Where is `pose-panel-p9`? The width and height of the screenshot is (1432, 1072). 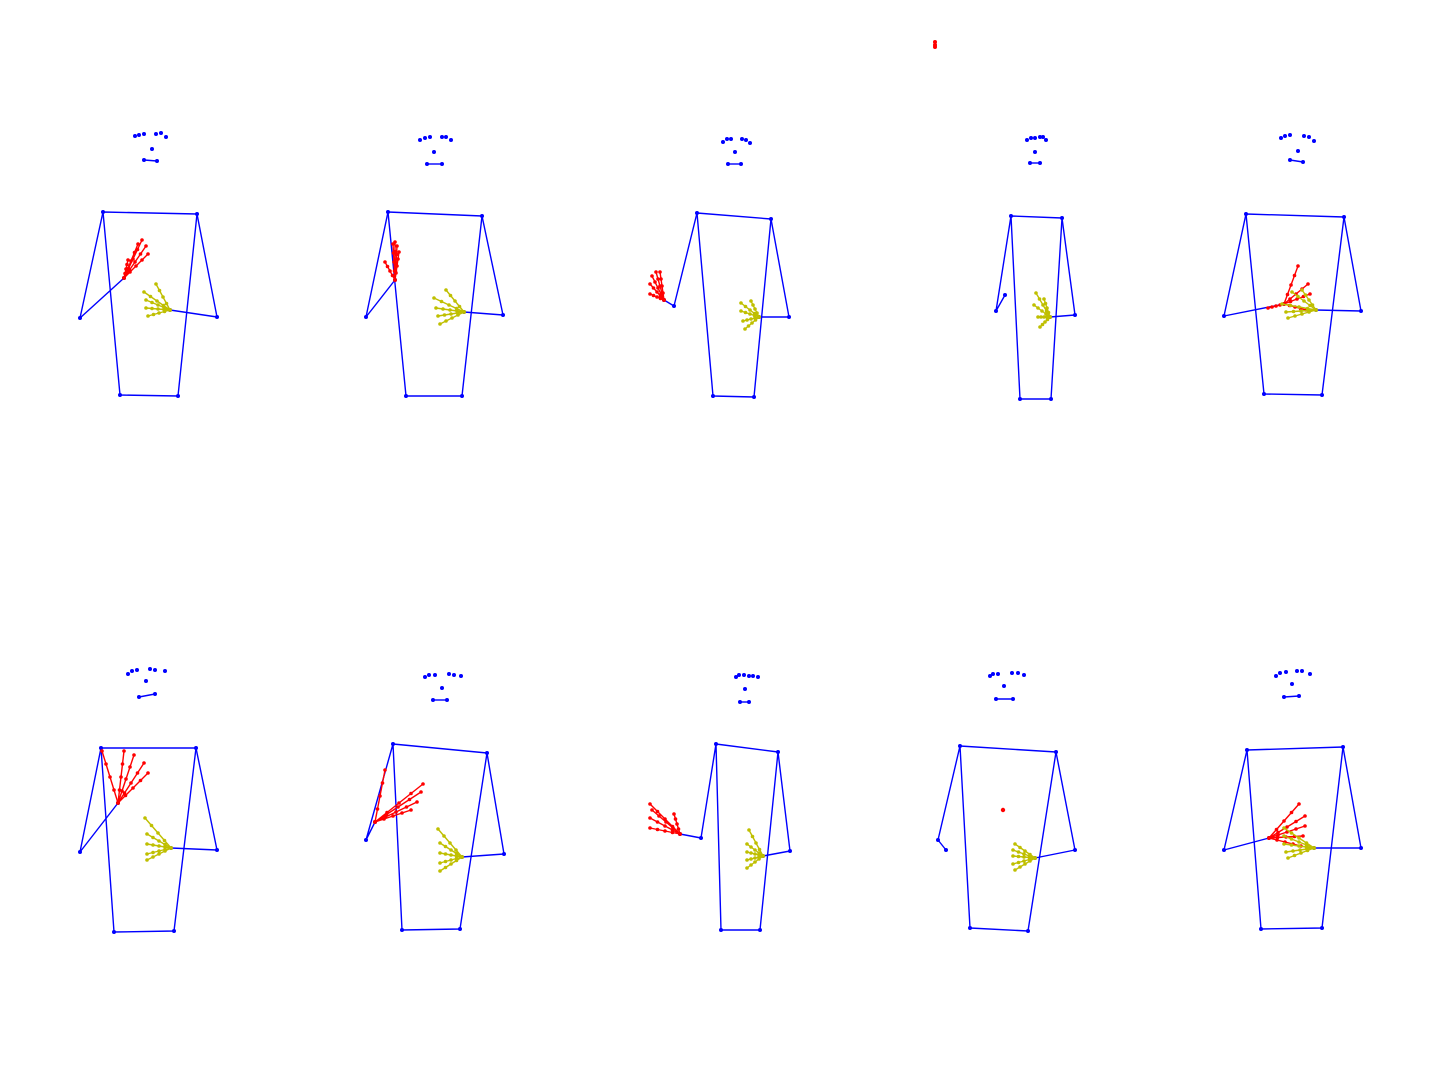 pose-panel-p9 is located at coordinates (1006, 802).